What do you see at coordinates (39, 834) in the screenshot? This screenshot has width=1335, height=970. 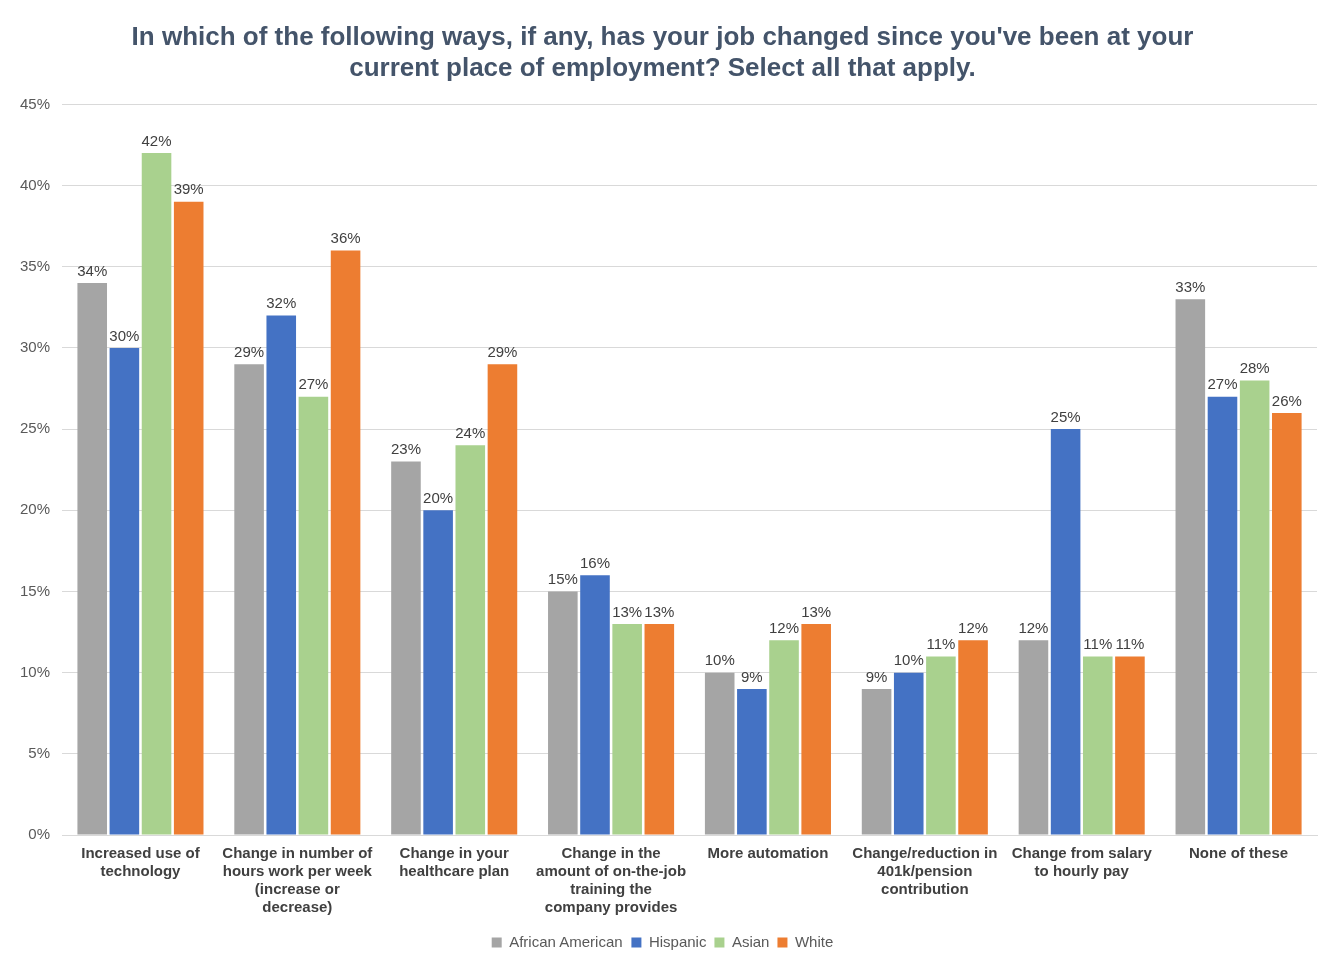 I see `y-tick-label: 0%` at bounding box center [39, 834].